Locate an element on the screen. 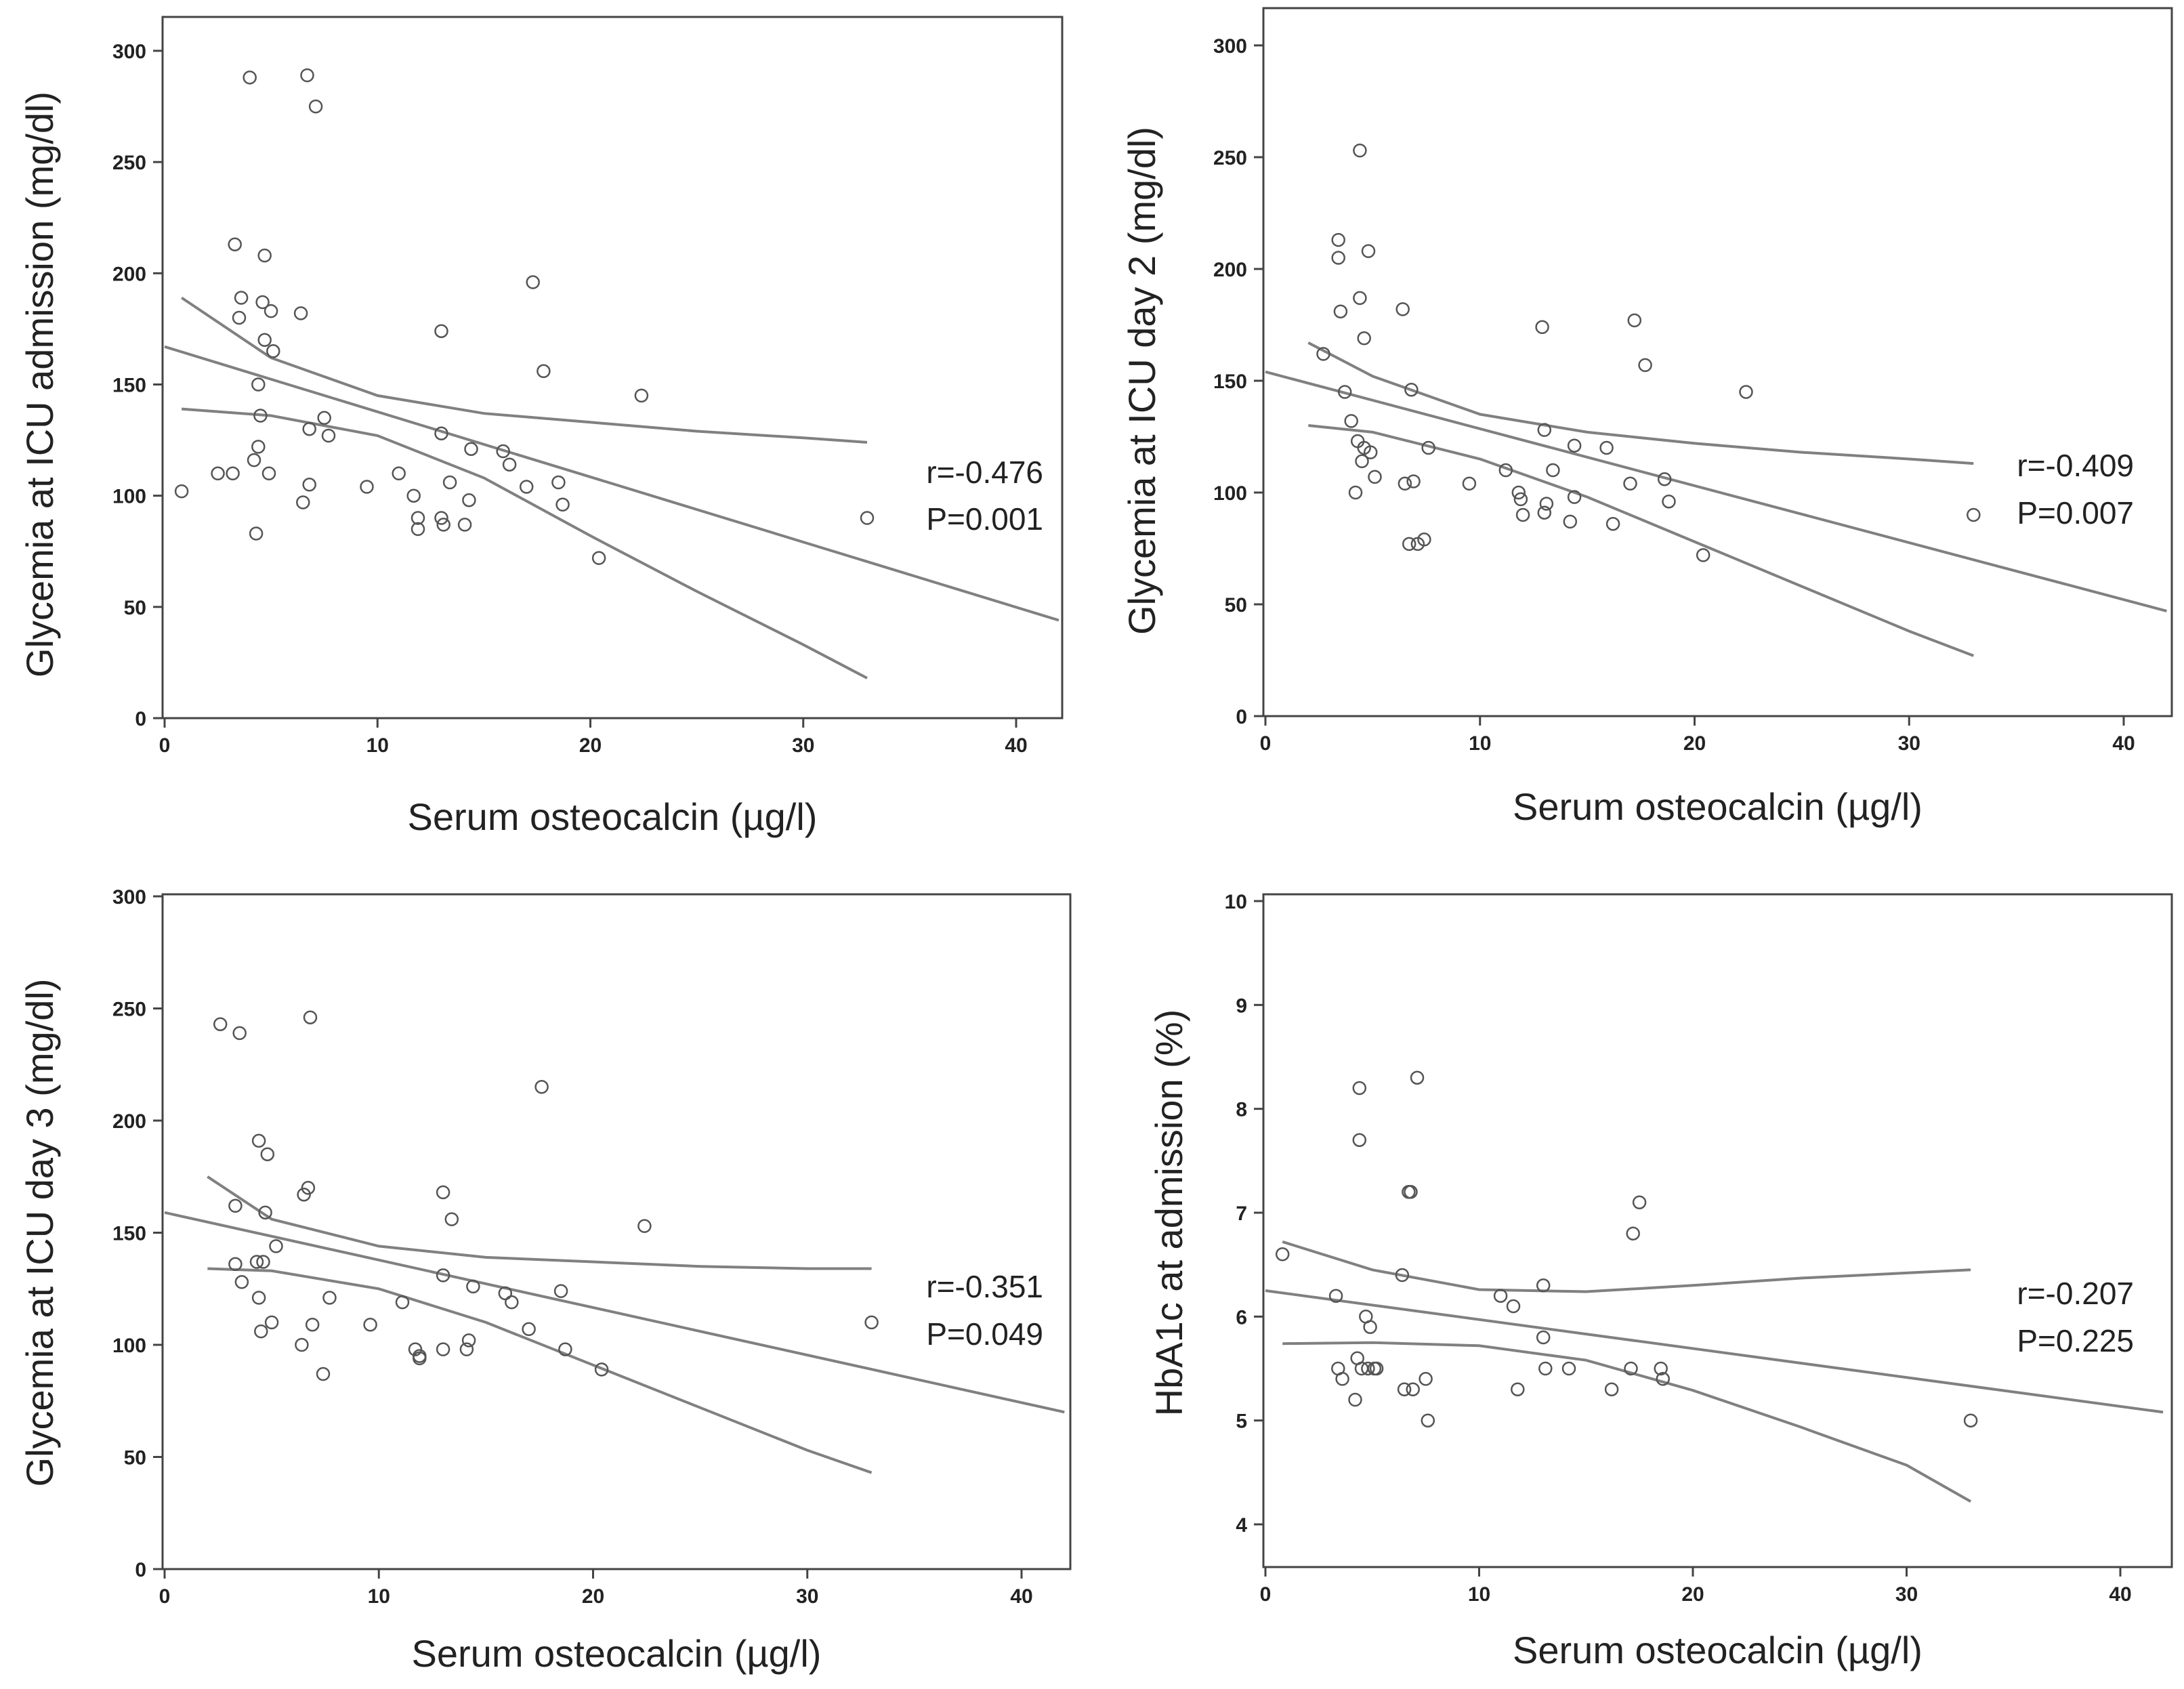 Image resolution: width=2184 pixels, height=1689 pixels. y-tick-label: 6 is located at coordinates (1241, 1317).